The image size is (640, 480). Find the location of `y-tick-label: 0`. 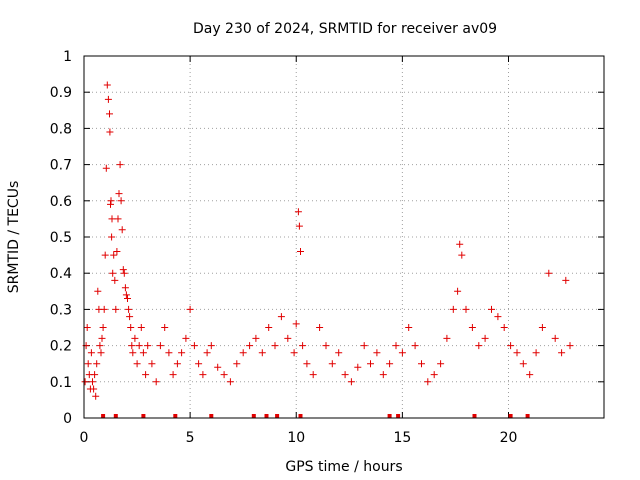

y-tick-label: 0 is located at coordinates (67, 419).